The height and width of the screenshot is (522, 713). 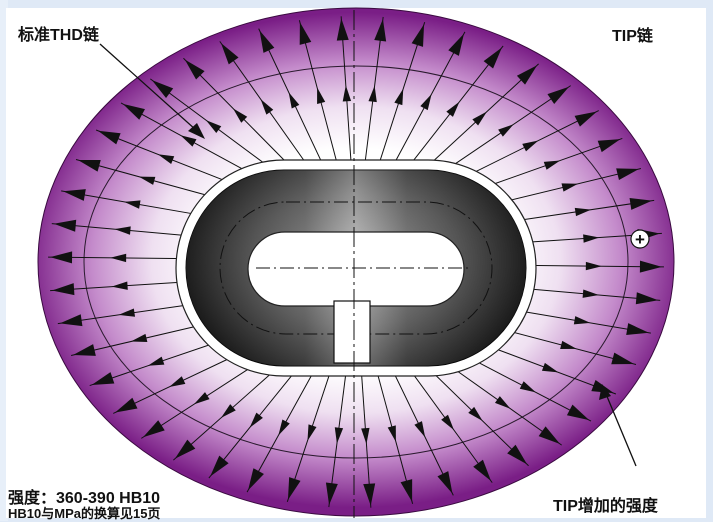 I want to click on conversion-note: HB10与MPa的换算见15页, so click(x=84, y=513).